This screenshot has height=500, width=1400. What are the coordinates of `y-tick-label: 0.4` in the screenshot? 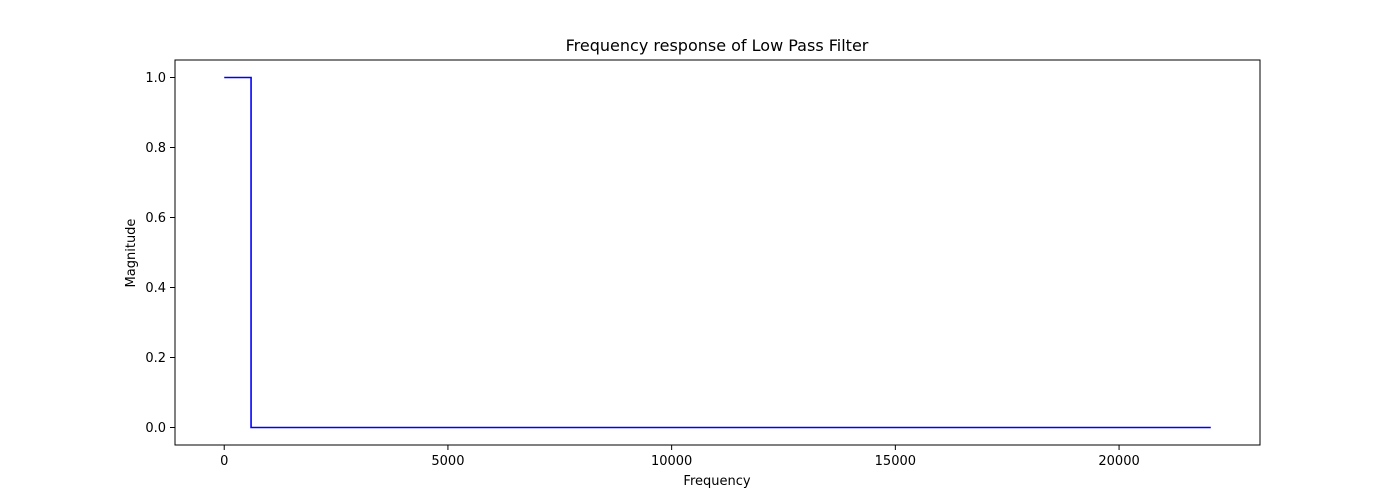 It's located at (155, 288).